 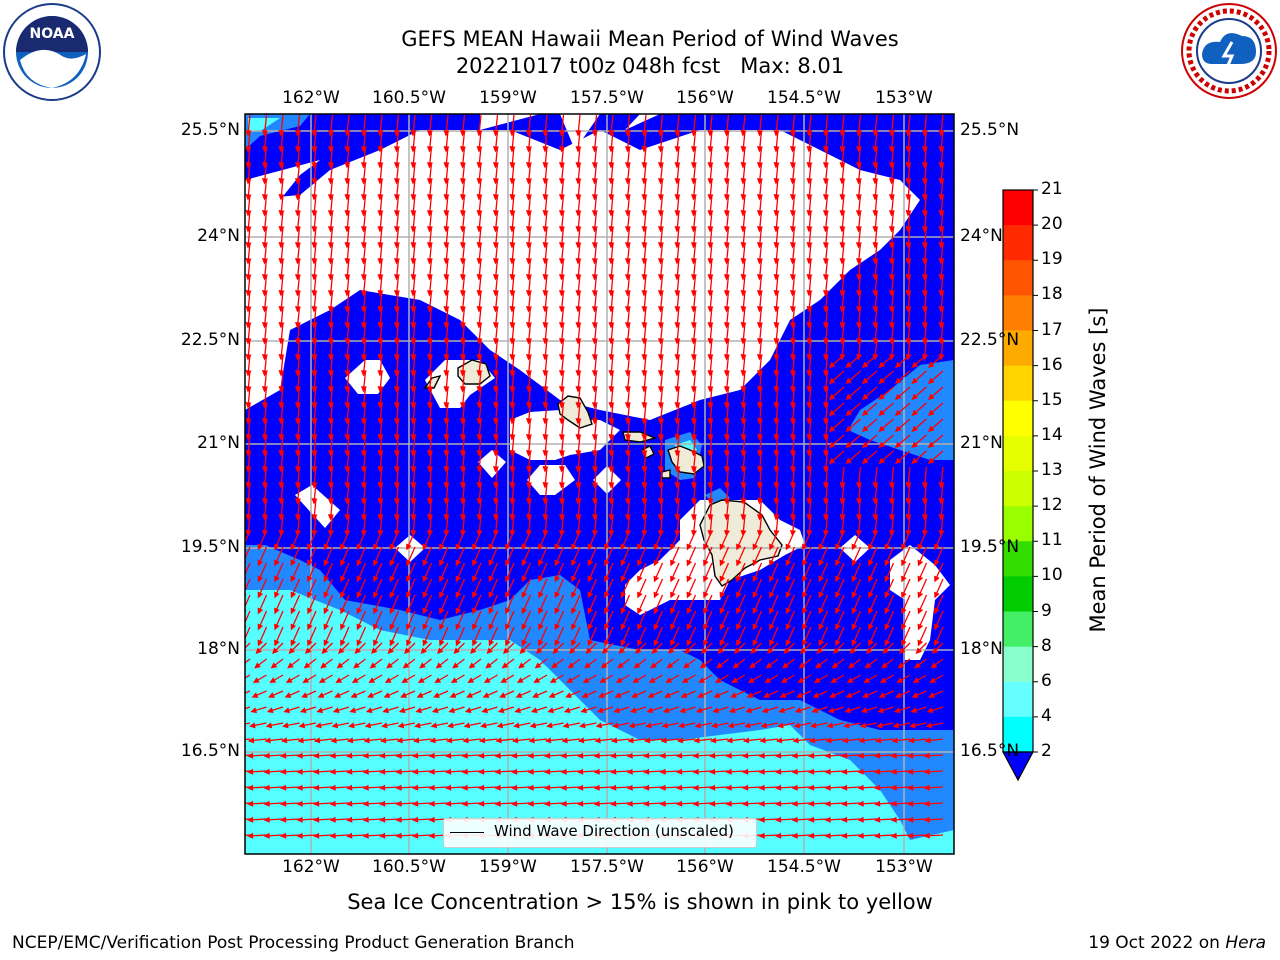 I want to click on lat-tick-left: 25.5°N, so click(x=210, y=130).